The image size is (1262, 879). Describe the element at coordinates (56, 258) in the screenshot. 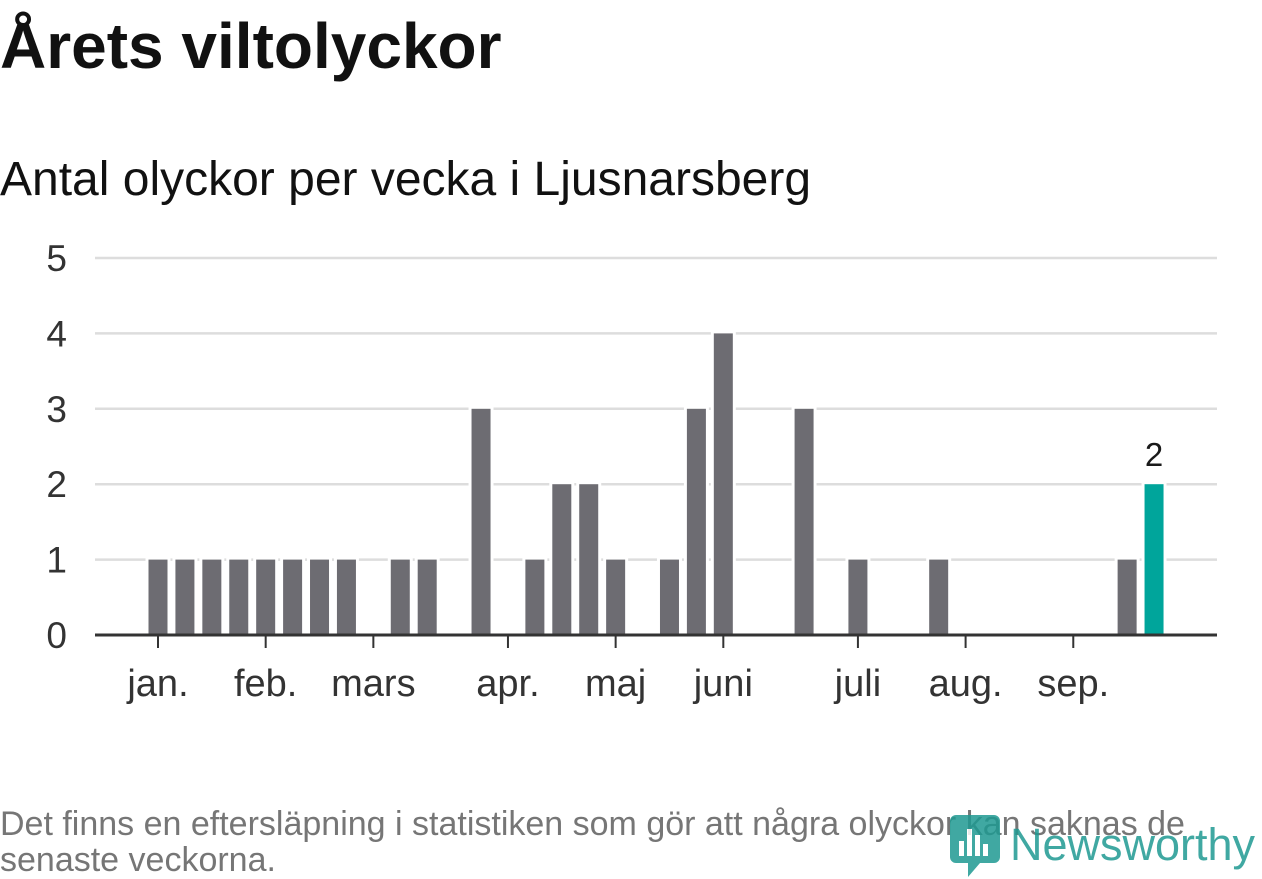

I see `y-tick-label: 5` at that location.